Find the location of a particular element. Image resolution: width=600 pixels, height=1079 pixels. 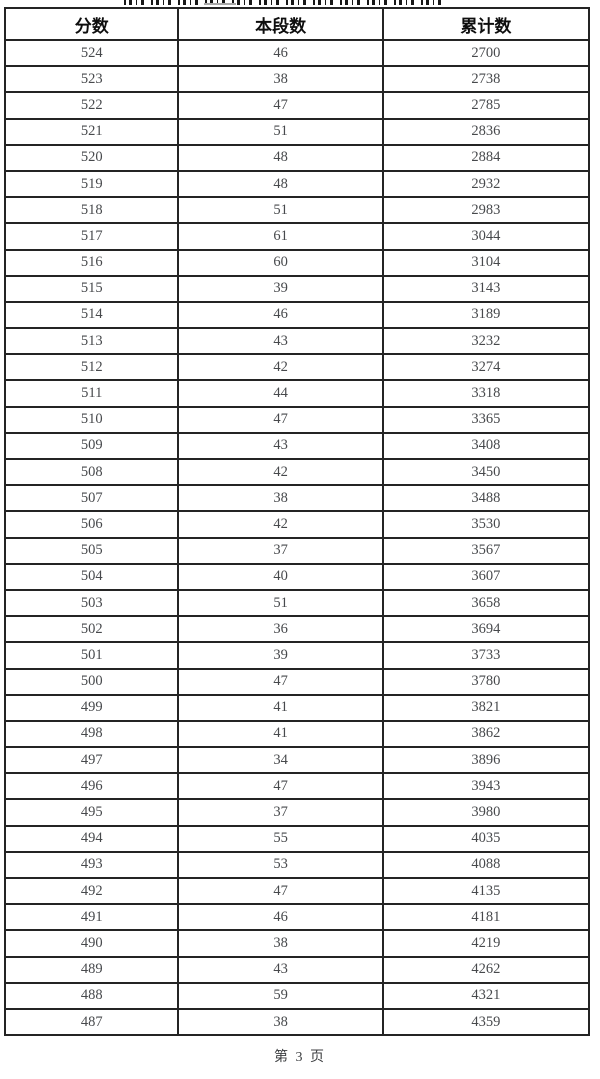

score-cell: 492 is located at coordinates (91, 891).